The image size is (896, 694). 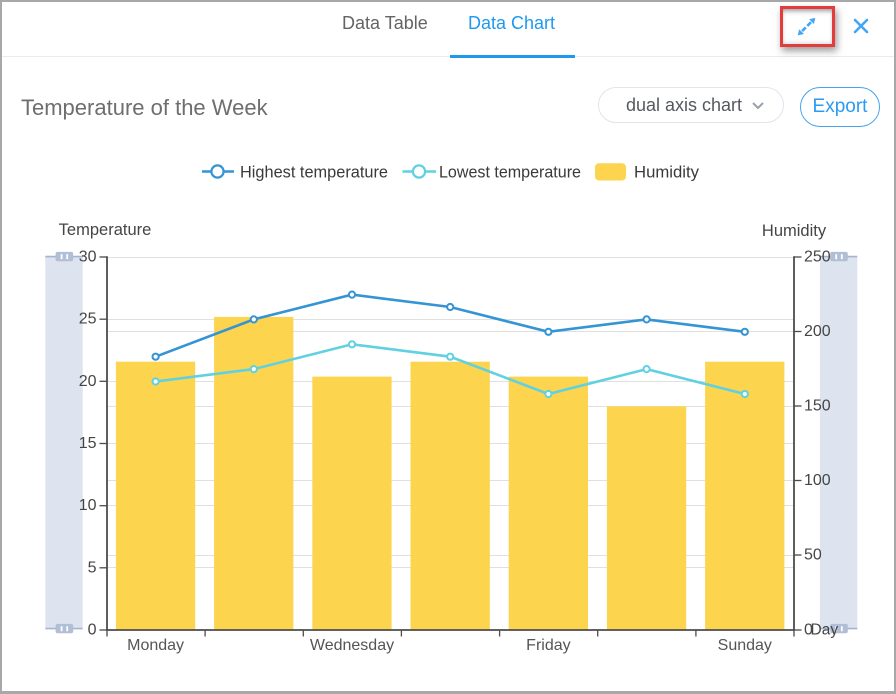 I want to click on svg-text: Day, so click(x=825, y=630).